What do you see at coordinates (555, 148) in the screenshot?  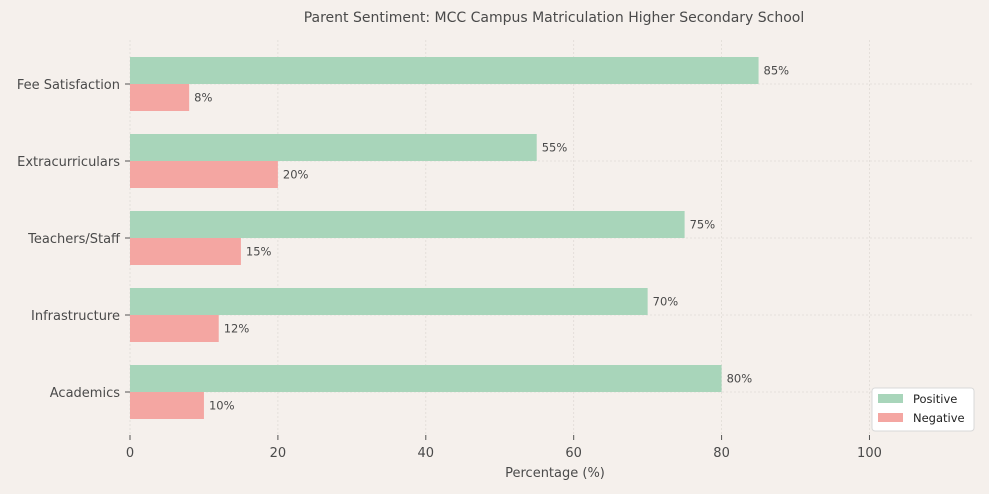 I see `data-label-positive: 55%` at bounding box center [555, 148].